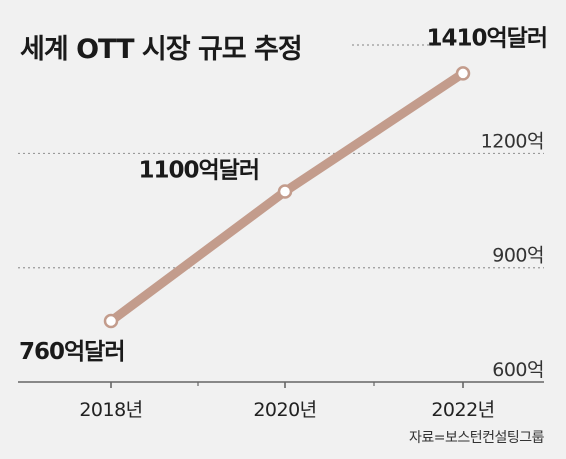 Image resolution: width=566 pixels, height=459 pixels. What do you see at coordinates (110, 410) in the screenshot?
I see `x-tick-label: 2018년` at bounding box center [110, 410].